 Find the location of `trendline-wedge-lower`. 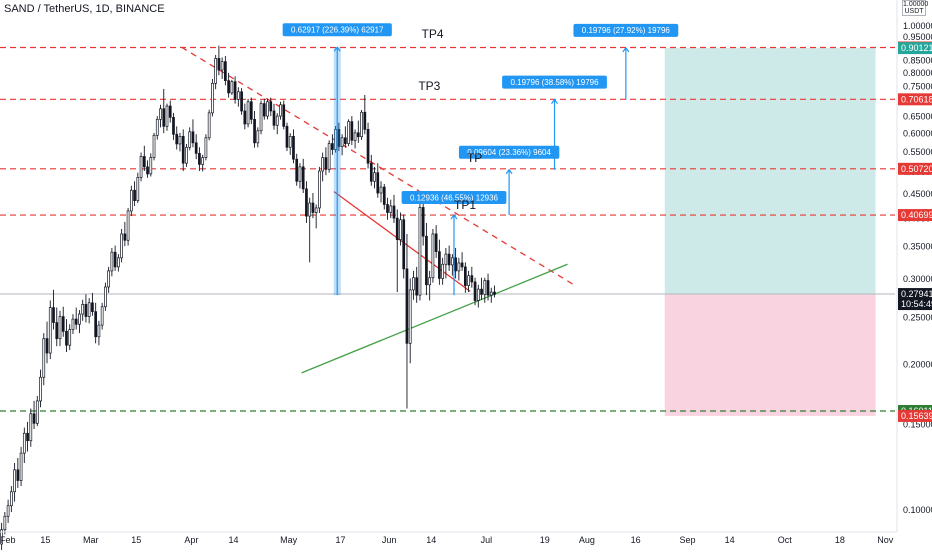

trendline-wedge-lower is located at coordinates (434, 318).